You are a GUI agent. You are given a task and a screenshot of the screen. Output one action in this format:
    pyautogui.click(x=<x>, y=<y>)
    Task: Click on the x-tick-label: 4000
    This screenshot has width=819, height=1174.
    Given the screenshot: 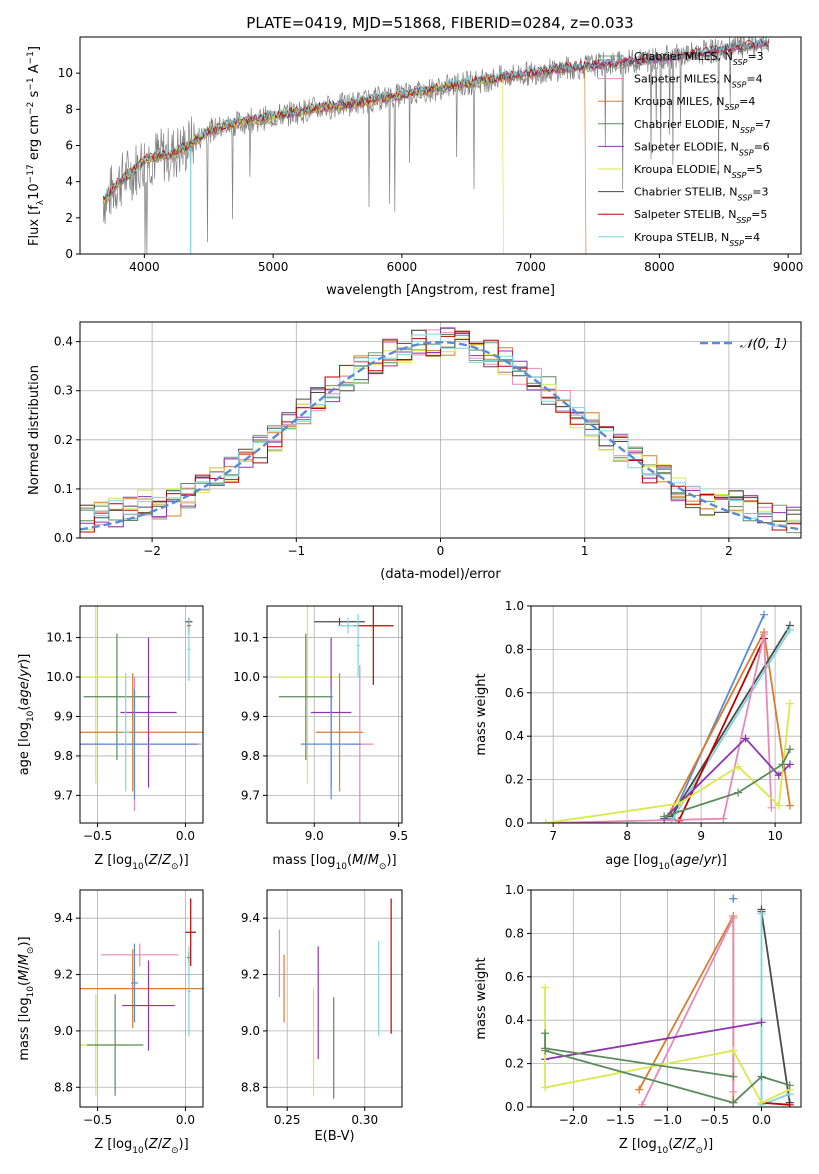 What is the action you would take?
    pyautogui.click(x=144, y=267)
    